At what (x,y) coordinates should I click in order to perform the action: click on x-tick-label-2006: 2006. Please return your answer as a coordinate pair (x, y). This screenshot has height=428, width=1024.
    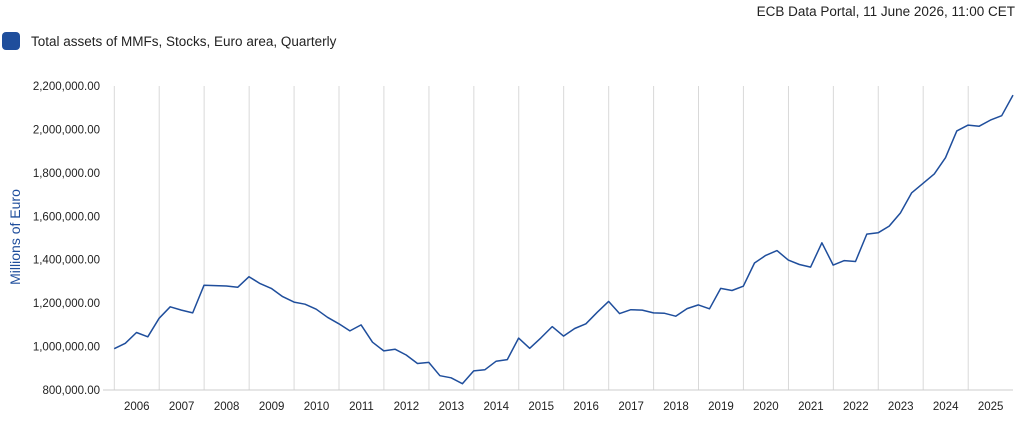
    Looking at the image, I should click on (137, 407).